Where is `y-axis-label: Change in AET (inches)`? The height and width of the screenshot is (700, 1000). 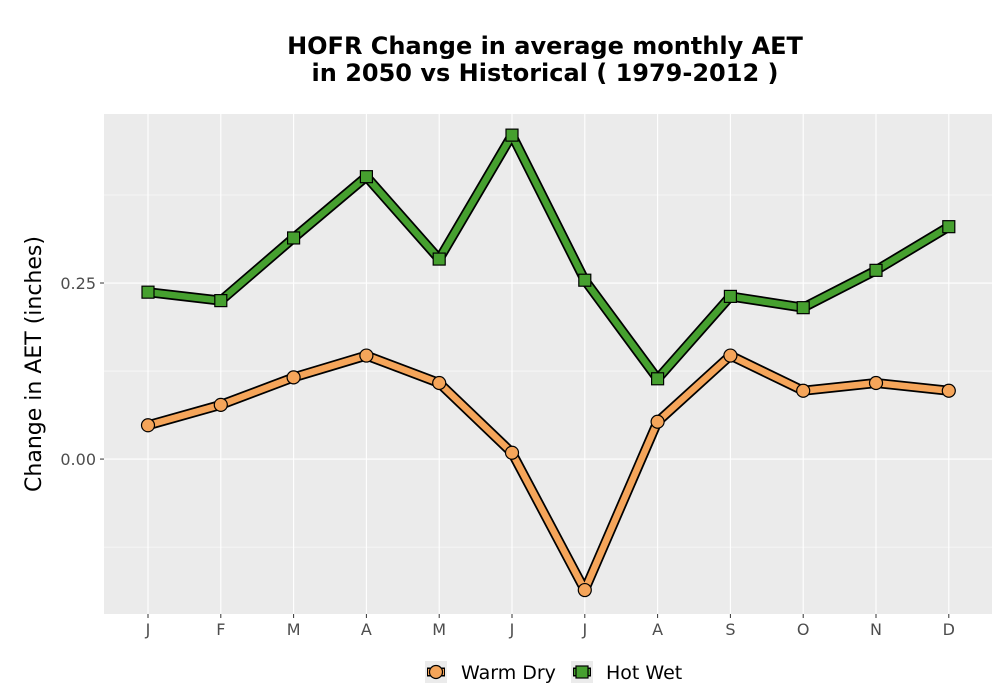 y-axis-label: Change in AET (inches) is located at coordinates (34, 364).